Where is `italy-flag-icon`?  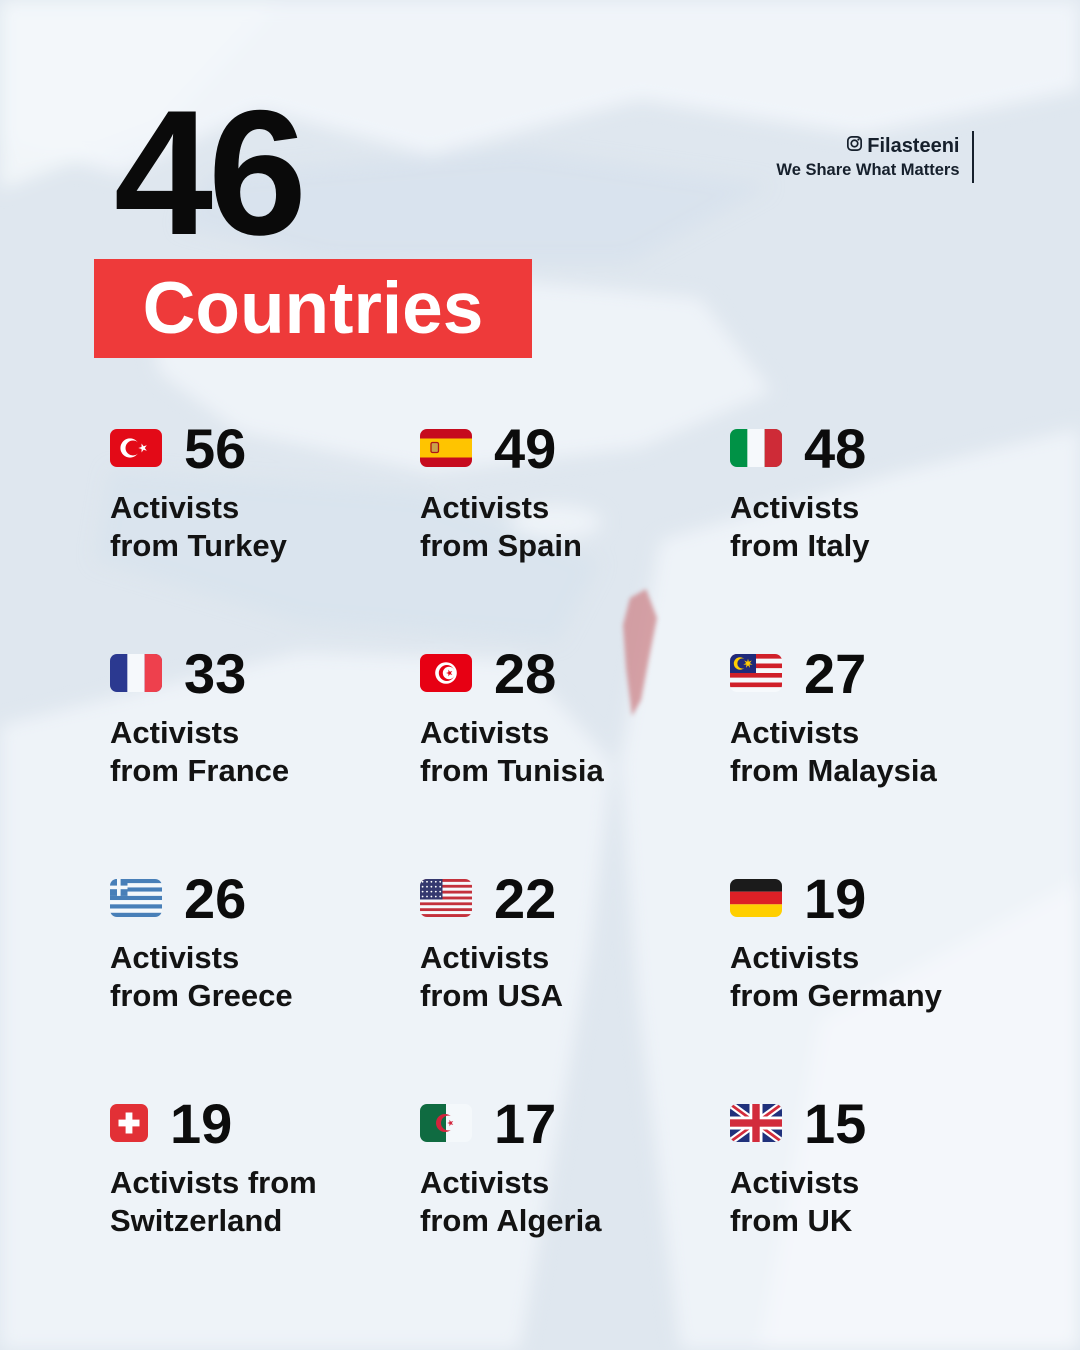 italy-flag-icon is located at coordinates (756, 448).